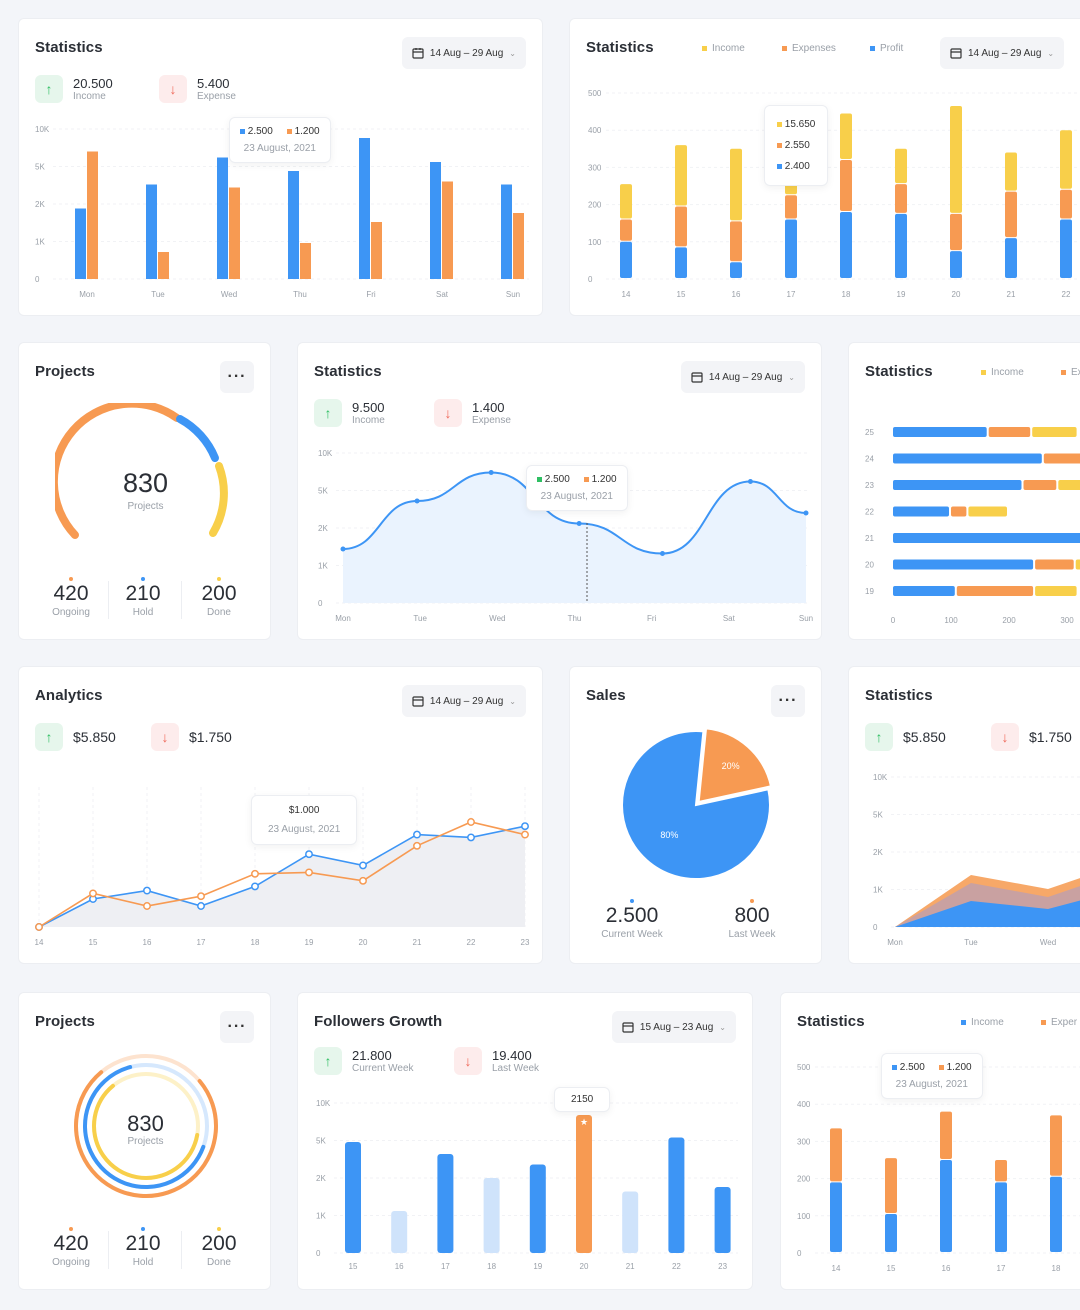 The image size is (1080, 1310). What do you see at coordinates (736, 184) in the screenshot?
I see `bar-segment-profit` at bounding box center [736, 184].